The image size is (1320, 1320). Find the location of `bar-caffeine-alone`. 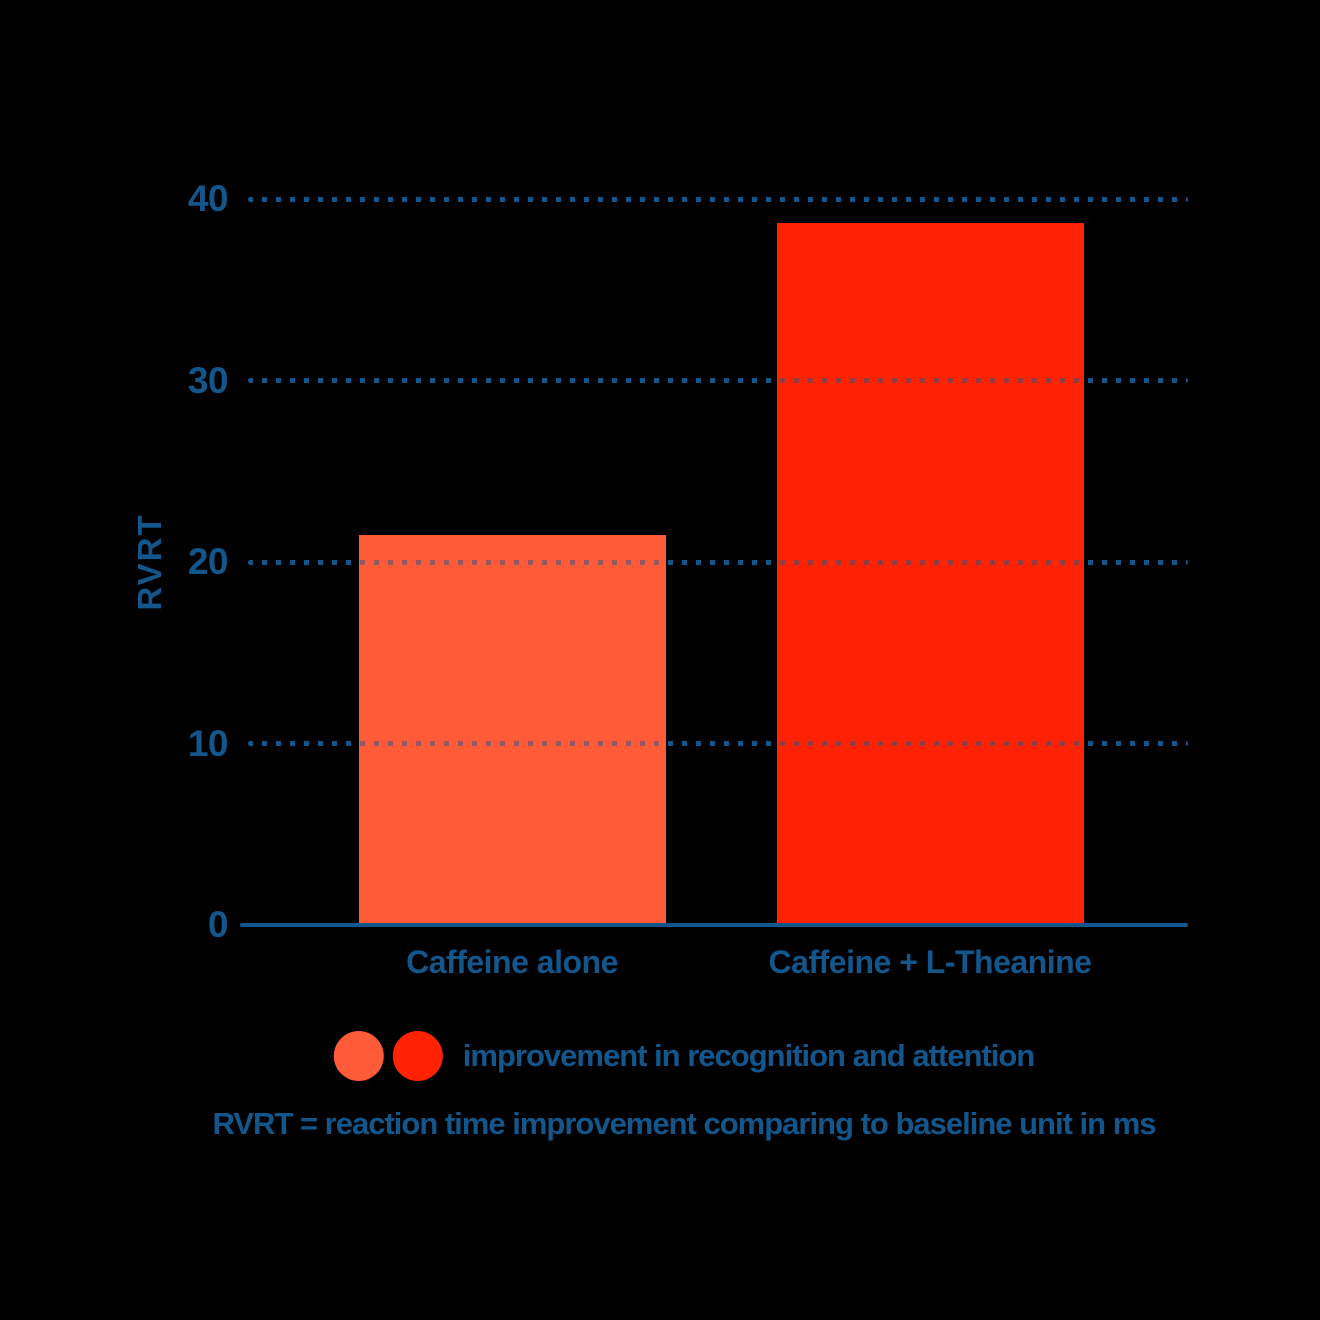

bar-caffeine-alone is located at coordinates (512, 729).